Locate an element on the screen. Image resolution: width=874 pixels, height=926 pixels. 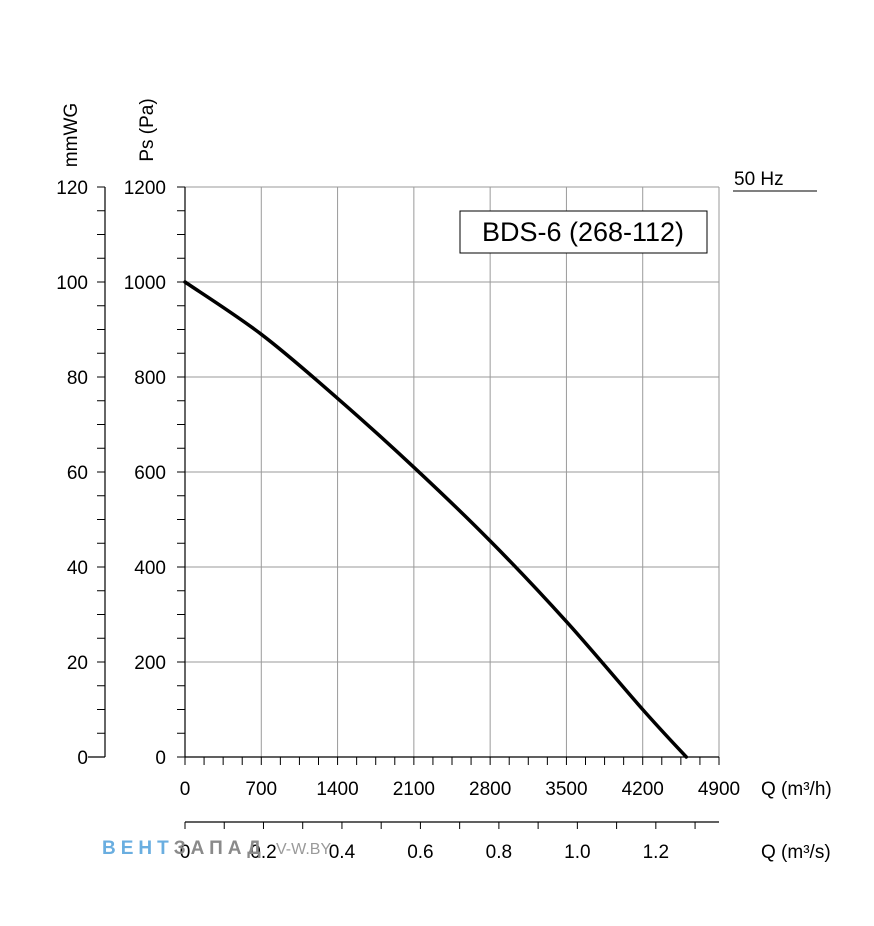
x-tick-label: 2800 is located at coordinates (490, 789).